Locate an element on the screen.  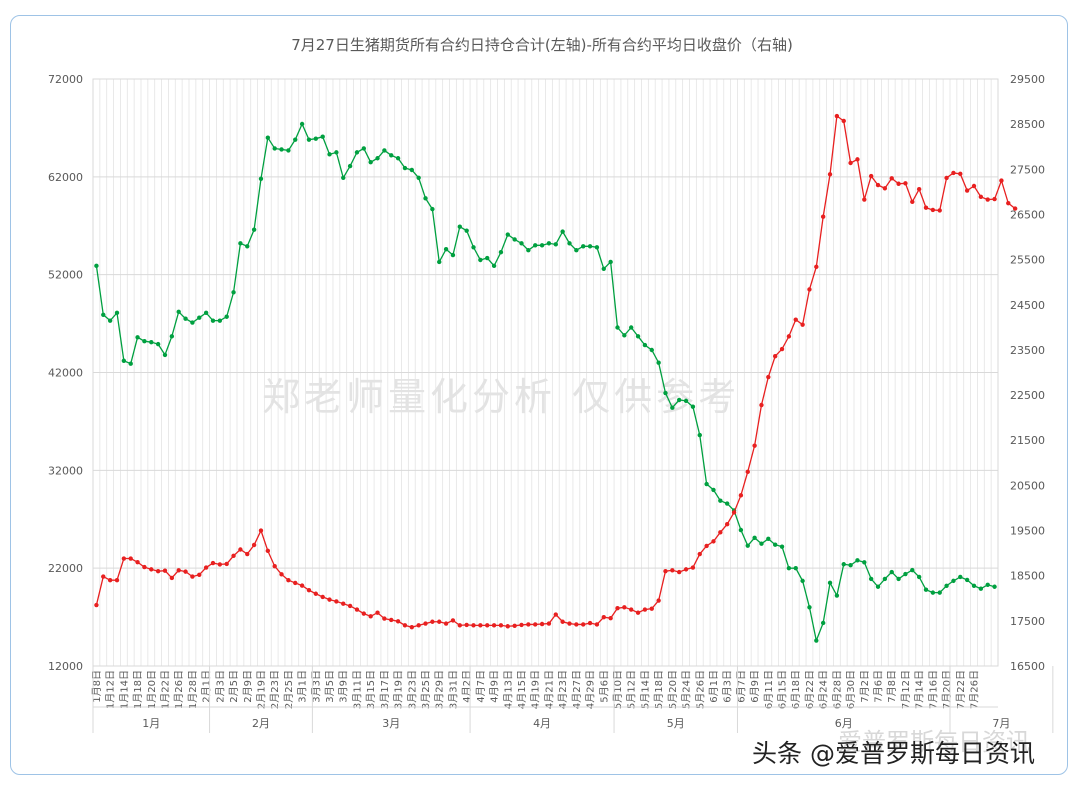
chart-title: 7月27日生猪期货所有合约日持仓合计(左轴)-所有合约平均日收盘价（右轴) is located at coordinates (542, 45).